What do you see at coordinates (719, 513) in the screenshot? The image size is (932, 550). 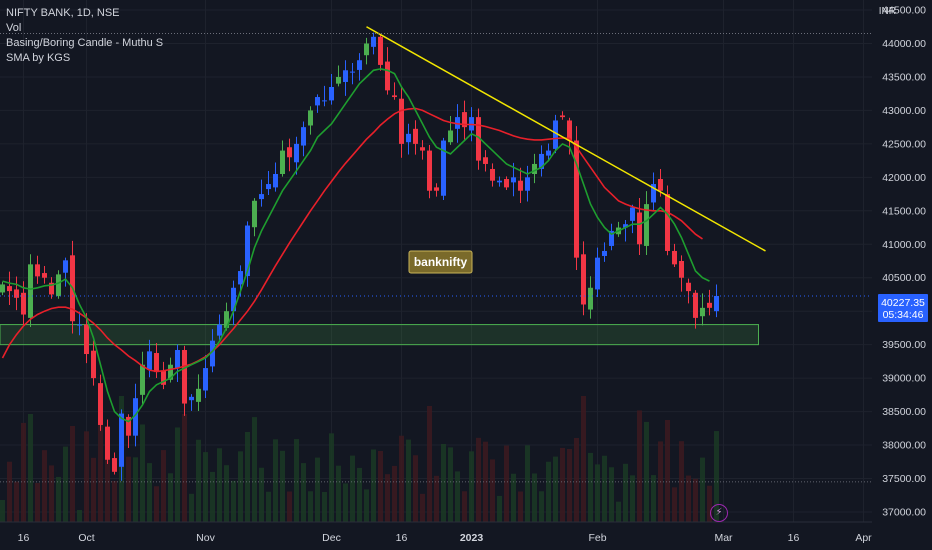 I see `lightning-bolt-icon: ⚡` at bounding box center [719, 513].